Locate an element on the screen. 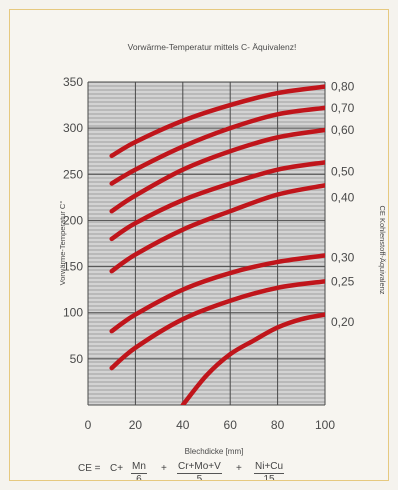  ce-label: 0,70 is located at coordinates (343, 108).